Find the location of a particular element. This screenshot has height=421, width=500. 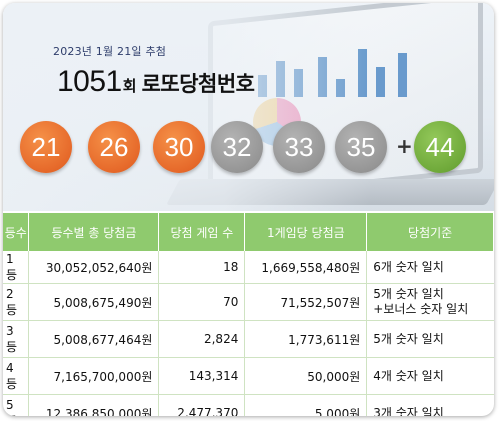

header-rank: 등수 is located at coordinates (16, 232).